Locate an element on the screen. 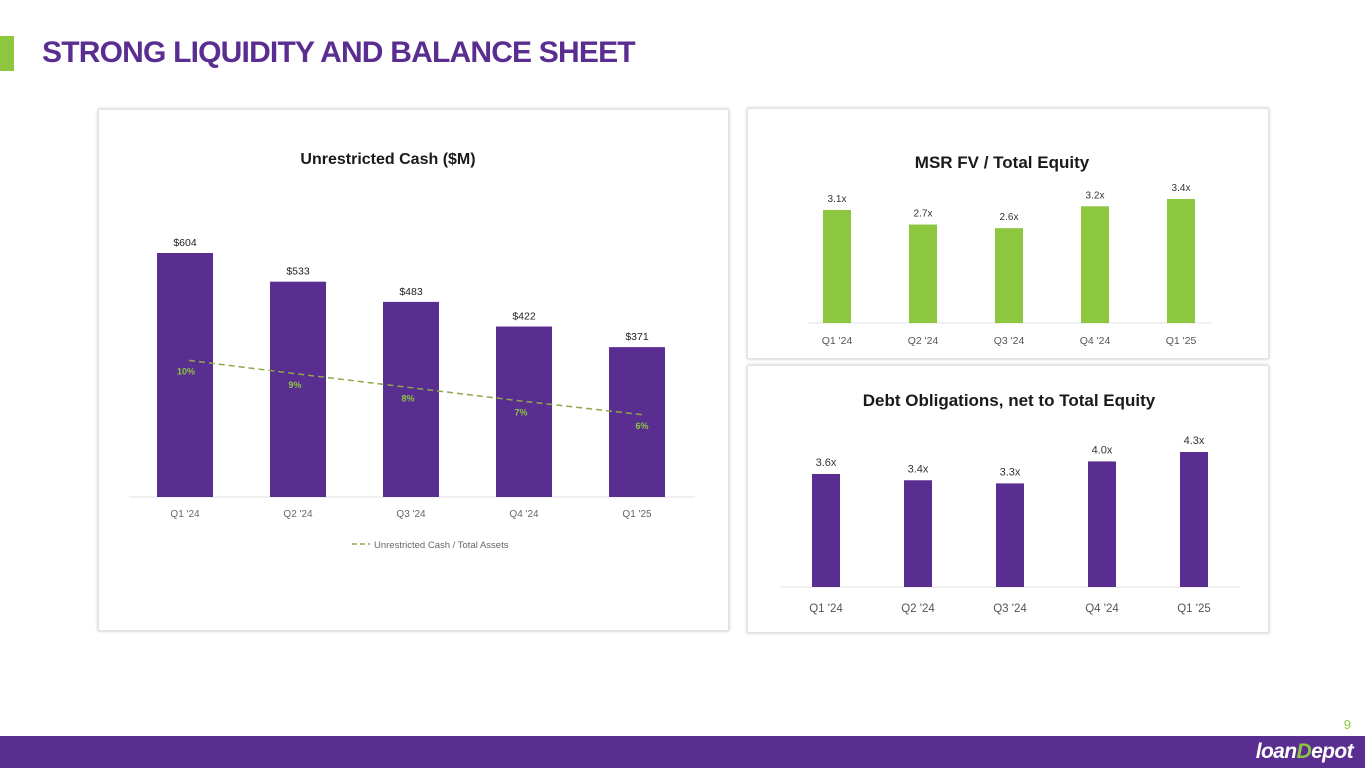  msr-bar-value-label: 3.1x is located at coordinates (837, 199).